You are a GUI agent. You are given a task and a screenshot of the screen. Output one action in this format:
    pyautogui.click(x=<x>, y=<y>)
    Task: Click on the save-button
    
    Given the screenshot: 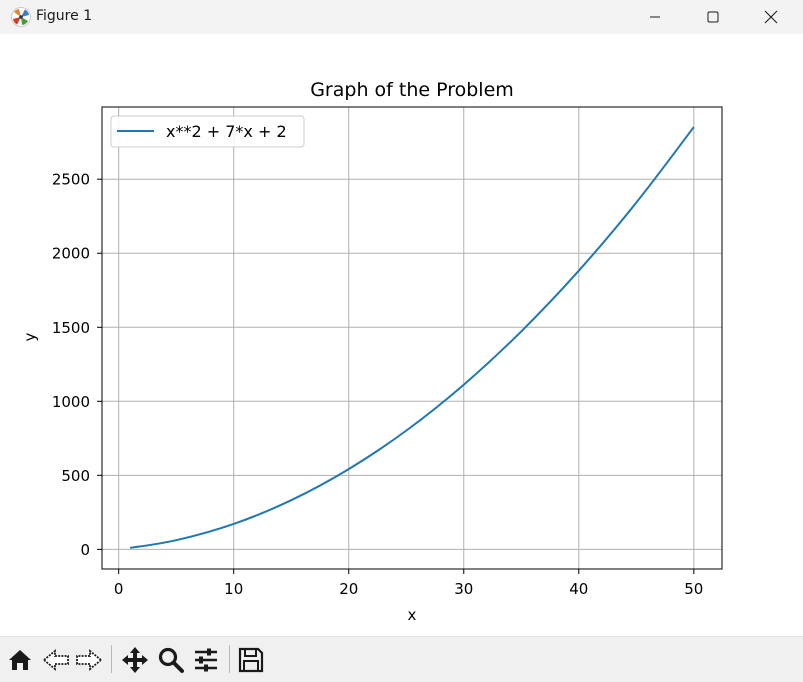 What is the action you would take?
    pyautogui.click(x=251, y=660)
    